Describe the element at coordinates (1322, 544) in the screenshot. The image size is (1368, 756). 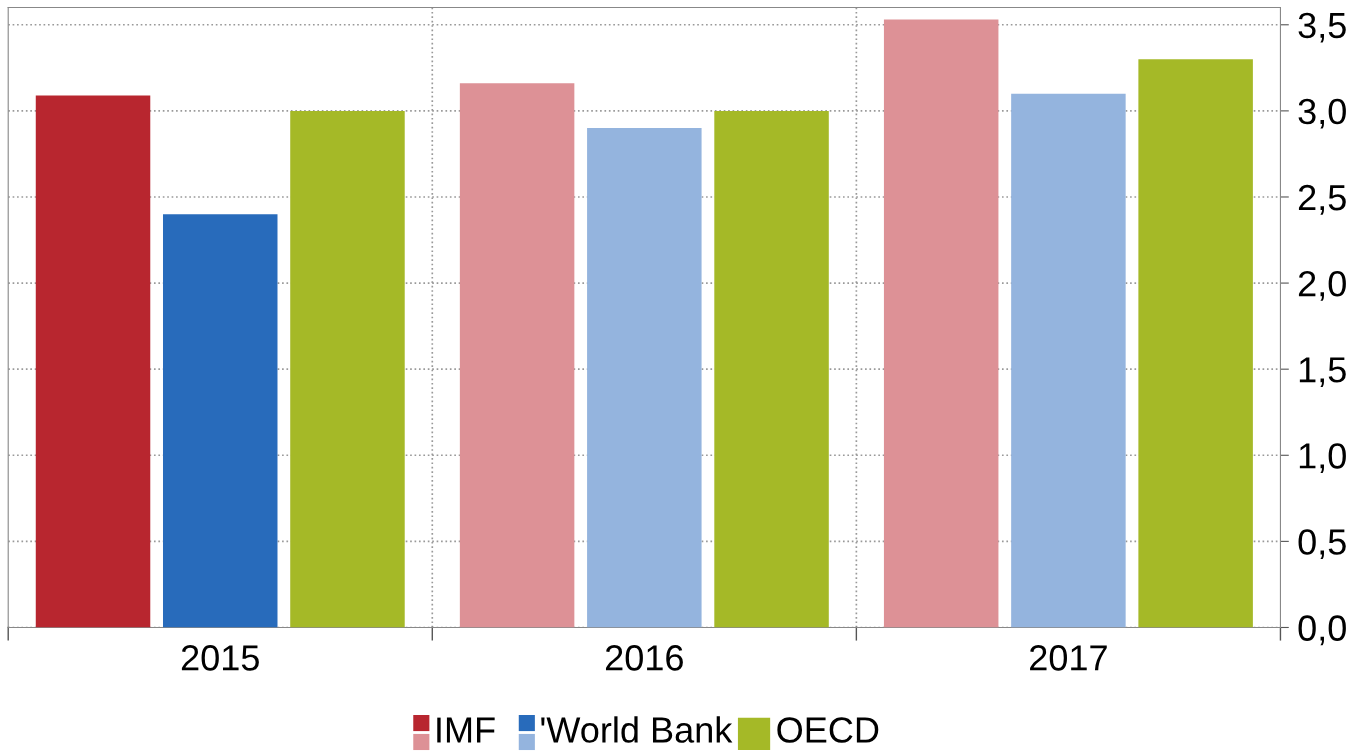
I see `y-tick-label: 0,5` at that location.